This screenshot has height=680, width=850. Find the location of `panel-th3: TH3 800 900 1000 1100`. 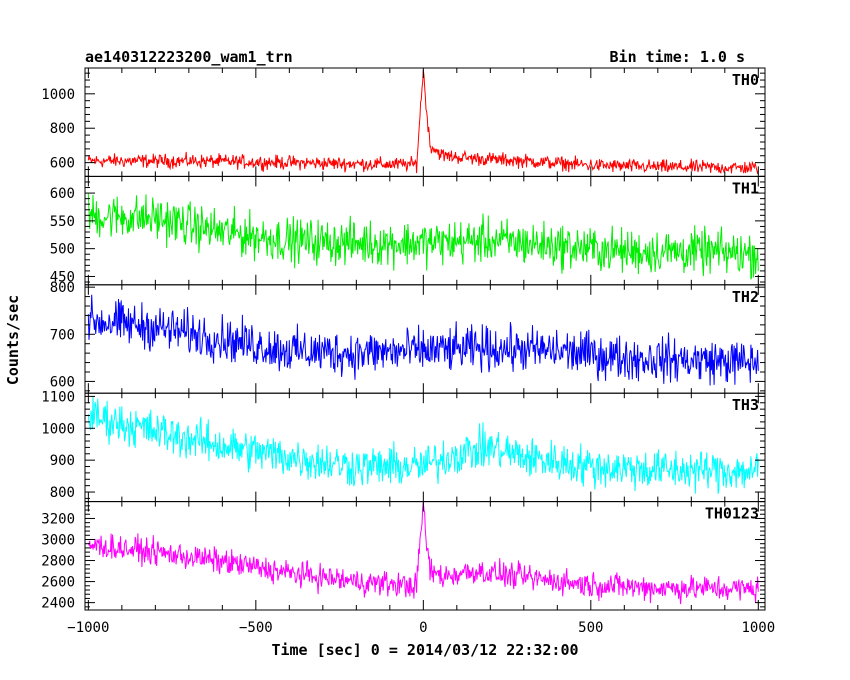

panel-th3: TH3 800 900 1000 1100 is located at coordinates (403, 446).